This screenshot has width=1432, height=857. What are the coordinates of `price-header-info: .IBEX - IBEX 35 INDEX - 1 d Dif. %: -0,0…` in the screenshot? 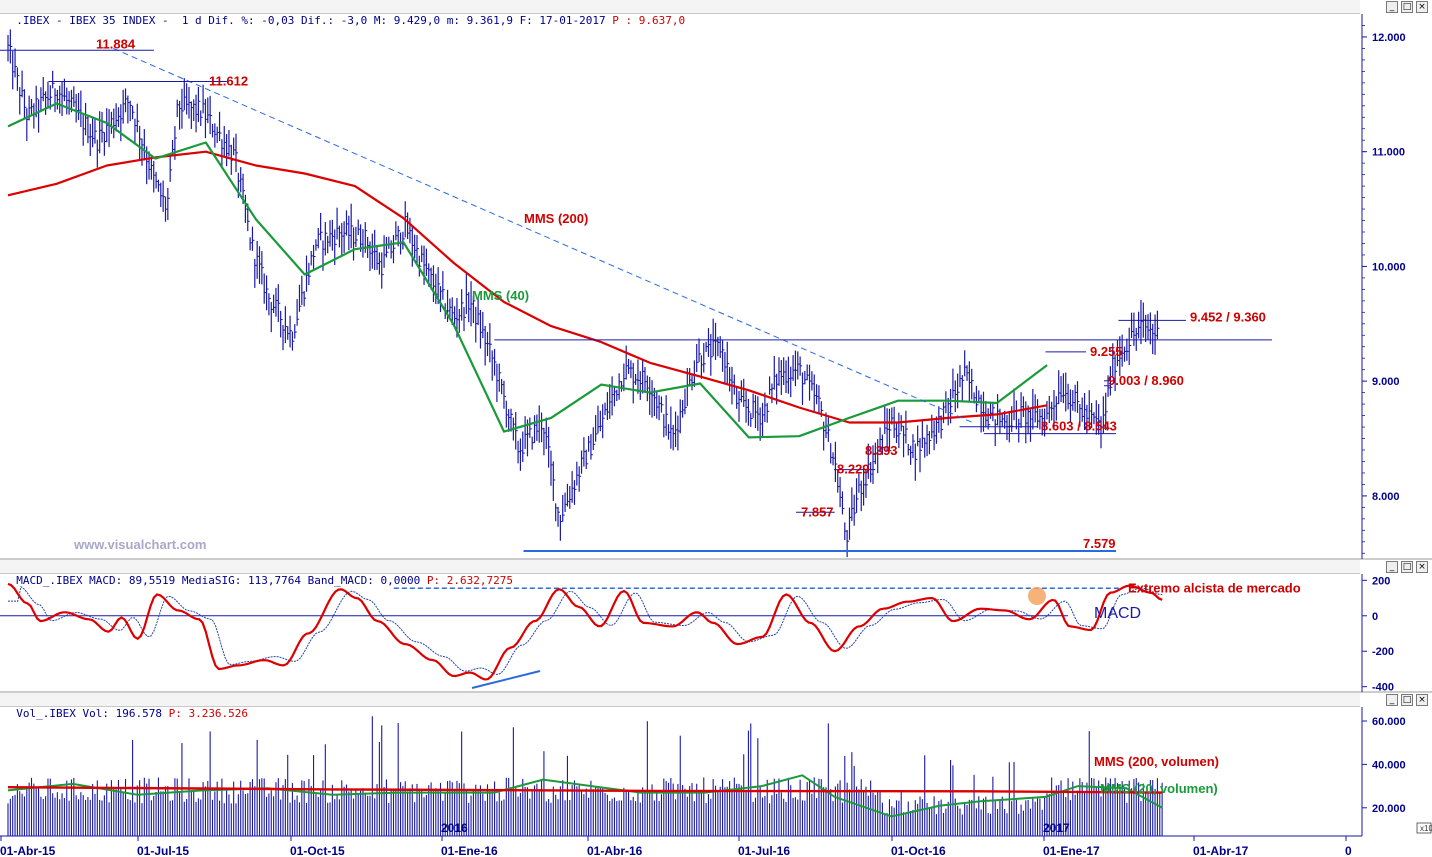 It's located at (314, 20).